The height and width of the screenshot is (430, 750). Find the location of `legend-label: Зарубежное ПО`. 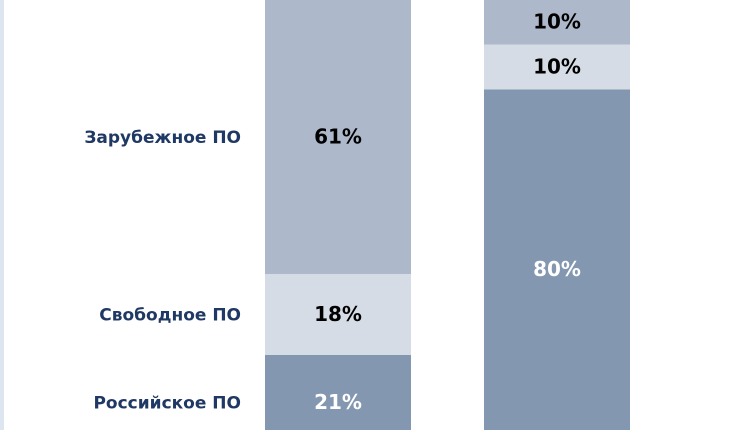

legend-label: Зарубежное ПО is located at coordinates (162, 138).